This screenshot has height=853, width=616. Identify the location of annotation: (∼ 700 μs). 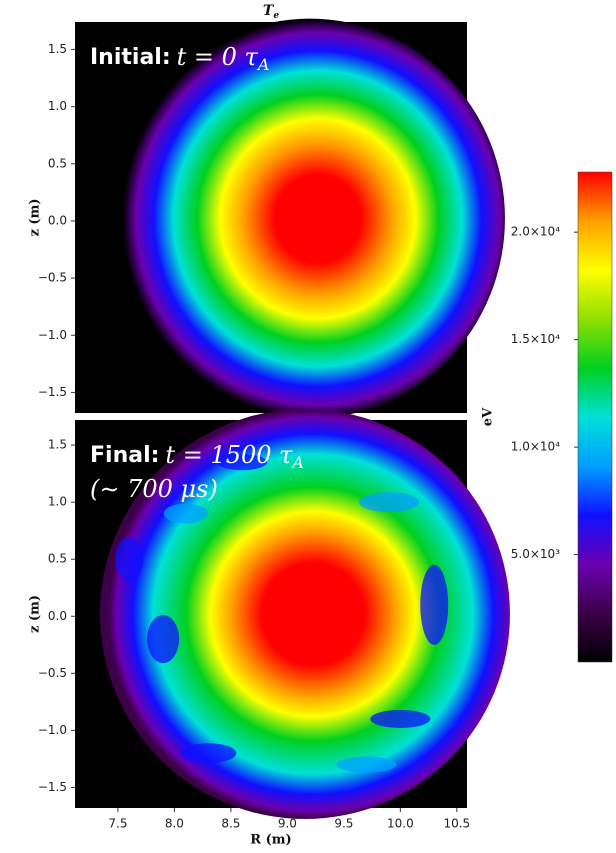
(154, 489).